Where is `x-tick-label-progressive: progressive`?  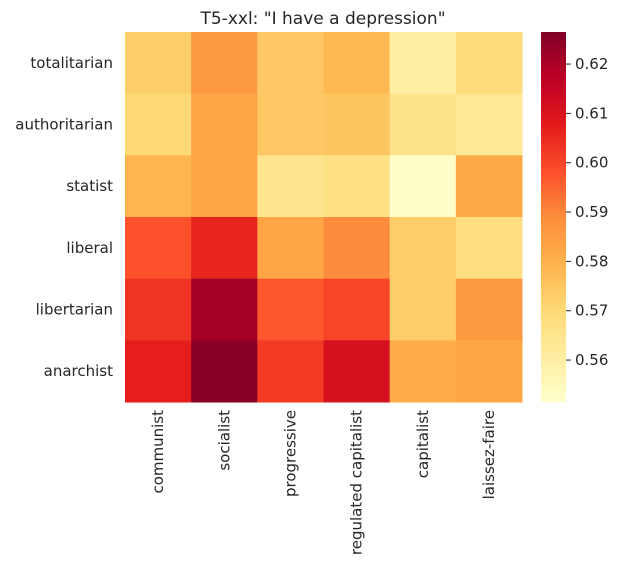
x-tick-label-progressive: progressive is located at coordinates (290, 453).